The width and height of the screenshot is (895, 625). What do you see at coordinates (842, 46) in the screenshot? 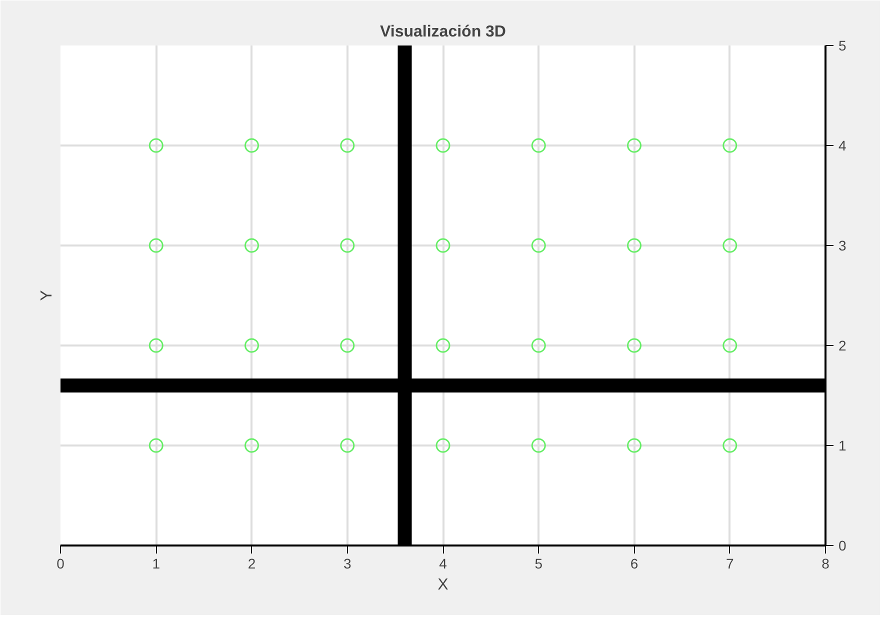
I see `y-tick-label: 5` at bounding box center [842, 46].